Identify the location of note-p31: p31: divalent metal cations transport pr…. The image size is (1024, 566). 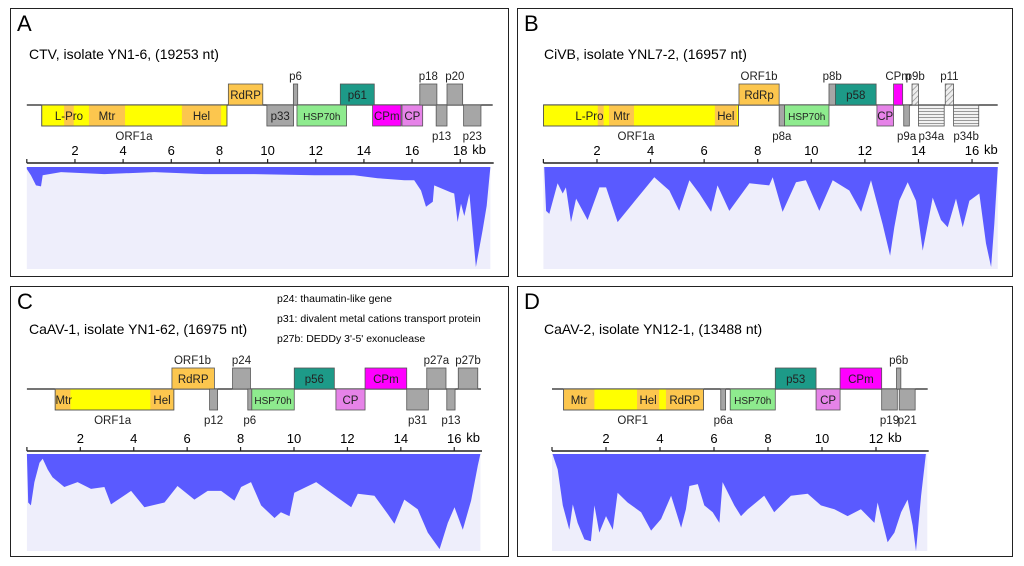
(379, 319).